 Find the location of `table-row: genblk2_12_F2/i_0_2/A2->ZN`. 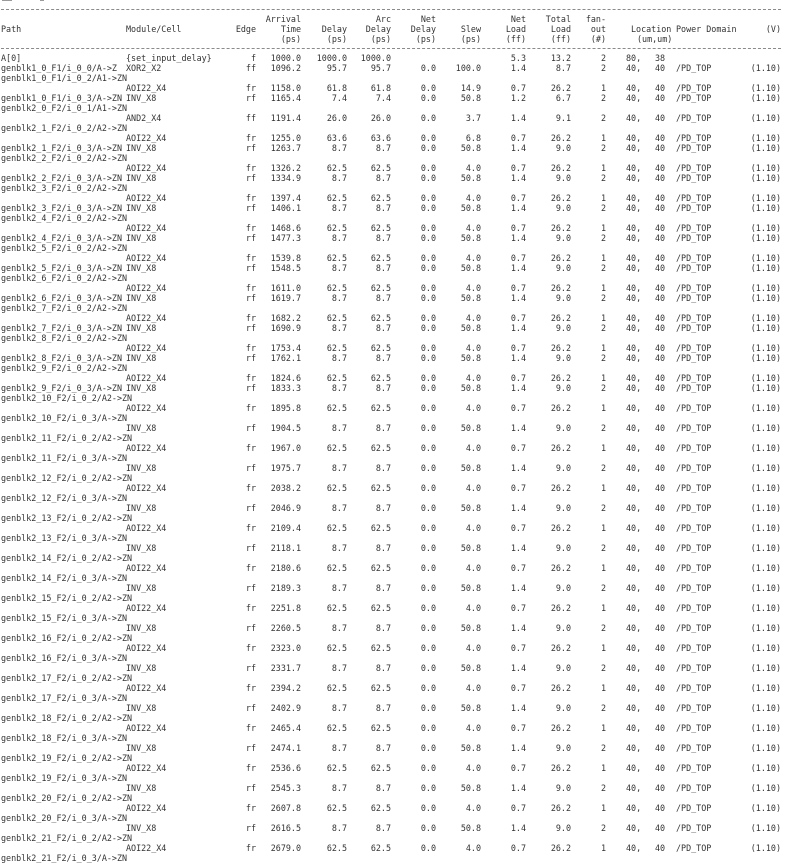

table-row: genblk2_12_F2/i_0_2/A2->ZN is located at coordinates (394, 478).